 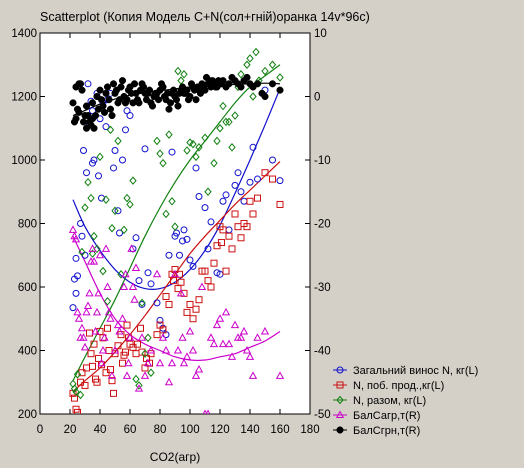 What do you see at coordinates (322, 288) in the screenshot?
I see `y-right-tick-label: -30` at bounding box center [322, 288].